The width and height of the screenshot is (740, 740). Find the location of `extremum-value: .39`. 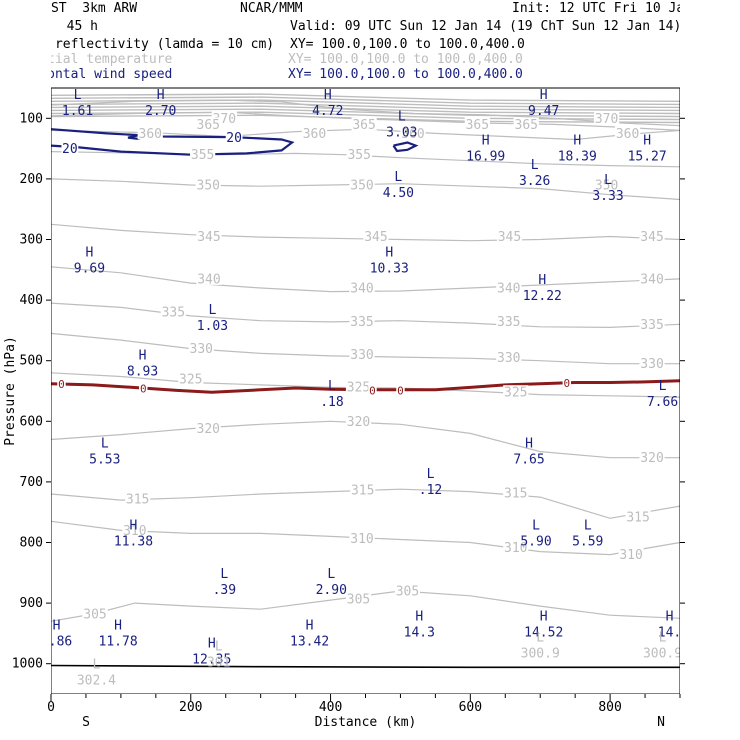

extremum-value: .39 is located at coordinates (224, 590).